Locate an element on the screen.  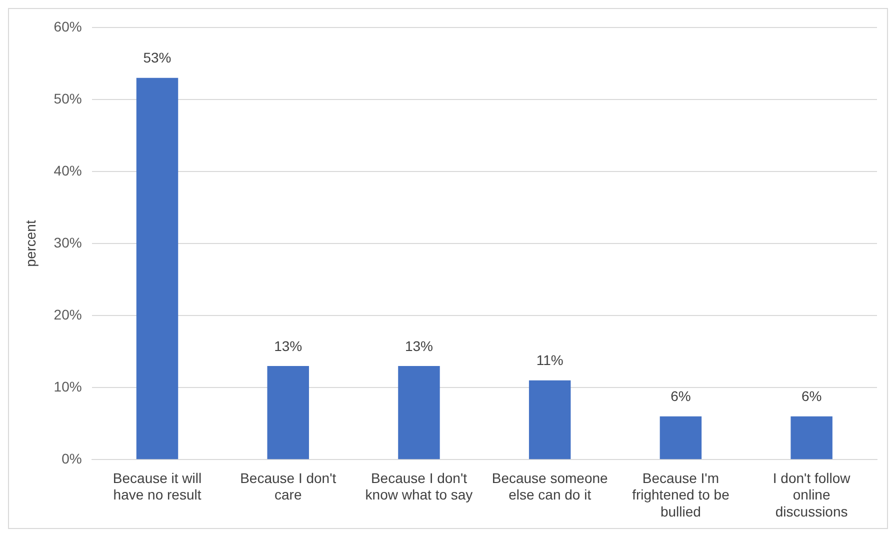
y-tick-label: 60% is located at coordinates (68, 26).